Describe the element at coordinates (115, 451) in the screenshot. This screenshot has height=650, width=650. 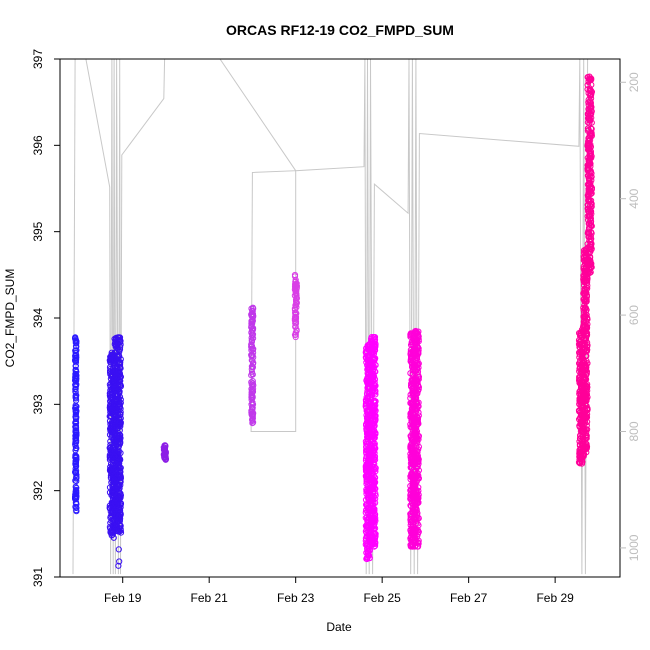
I see `series-rf13` at that location.